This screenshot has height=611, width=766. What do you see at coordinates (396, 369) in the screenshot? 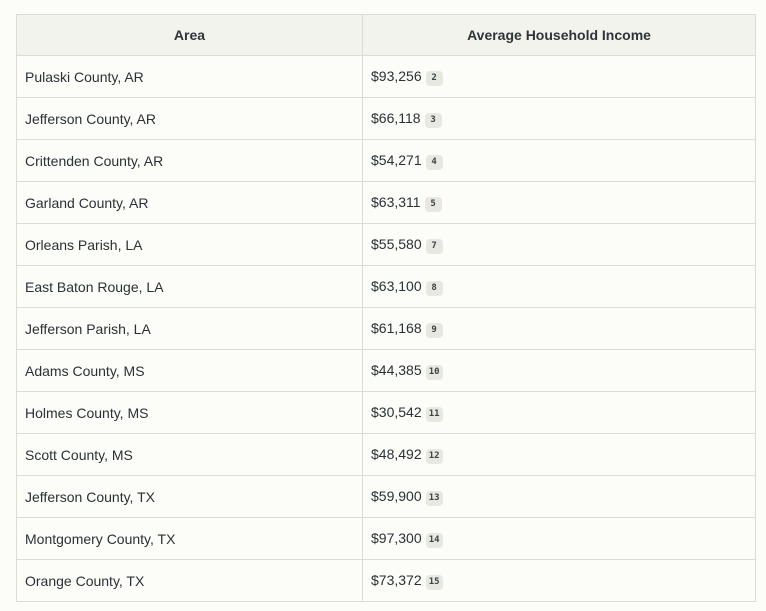
I see `income-value: $44,385` at bounding box center [396, 369].